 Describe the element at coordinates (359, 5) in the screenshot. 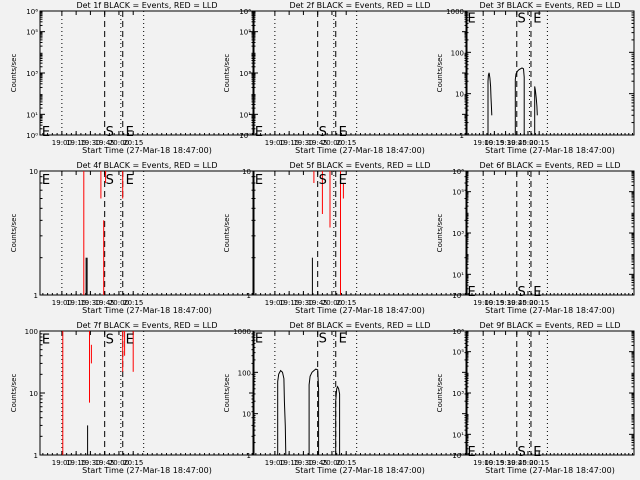

I see `panel-title: Det 2f BLACK = Events, RED = LLD` at that location.